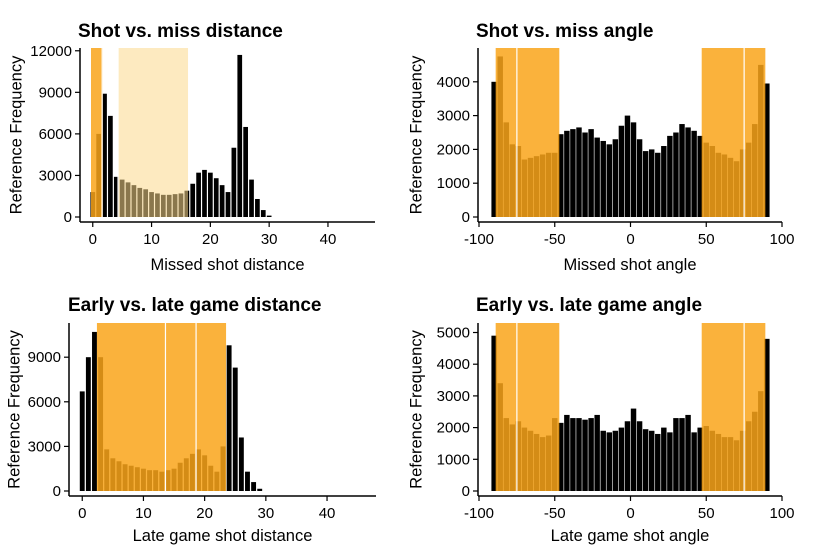 Image resolution: width=814 pixels, height=545 pixels. Describe the element at coordinates (328, 239) in the screenshot. I see `x-tick-label: 40` at that location.